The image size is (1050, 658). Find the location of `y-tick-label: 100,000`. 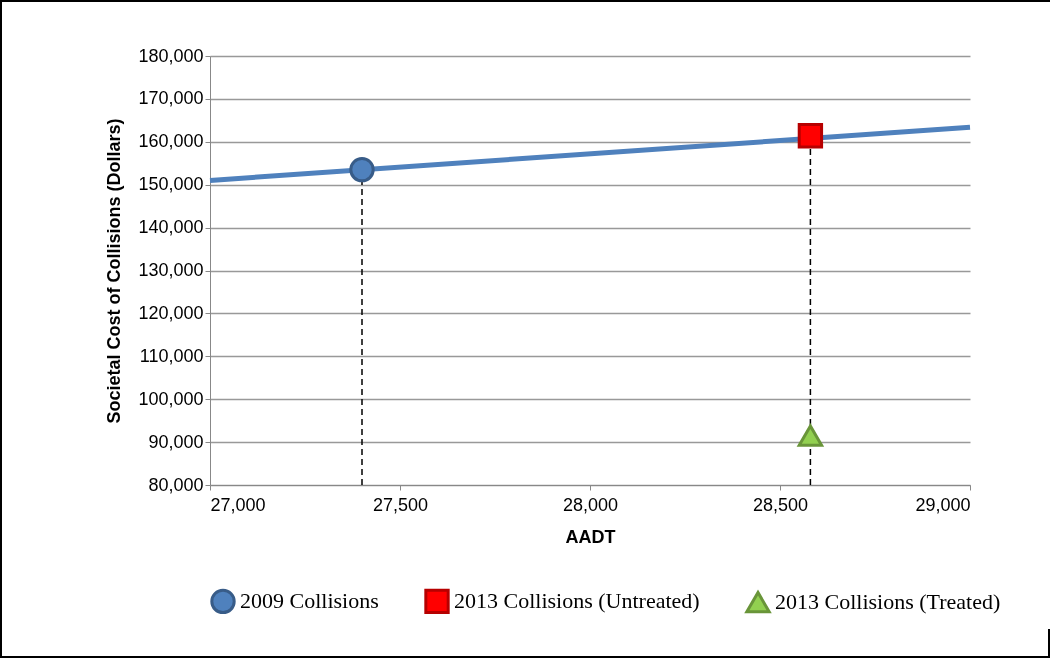

y-tick-label: 100,000 is located at coordinates (171, 398).